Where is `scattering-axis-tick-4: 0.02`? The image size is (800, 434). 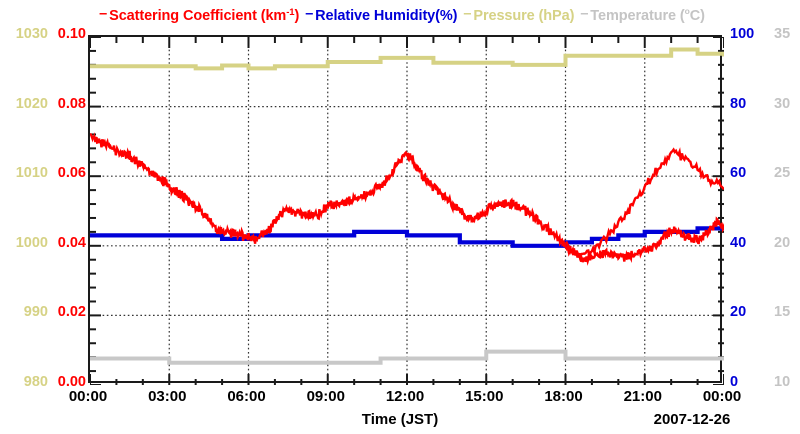
scattering-axis-tick-4: 0.02 is located at coordinates (71, 312).